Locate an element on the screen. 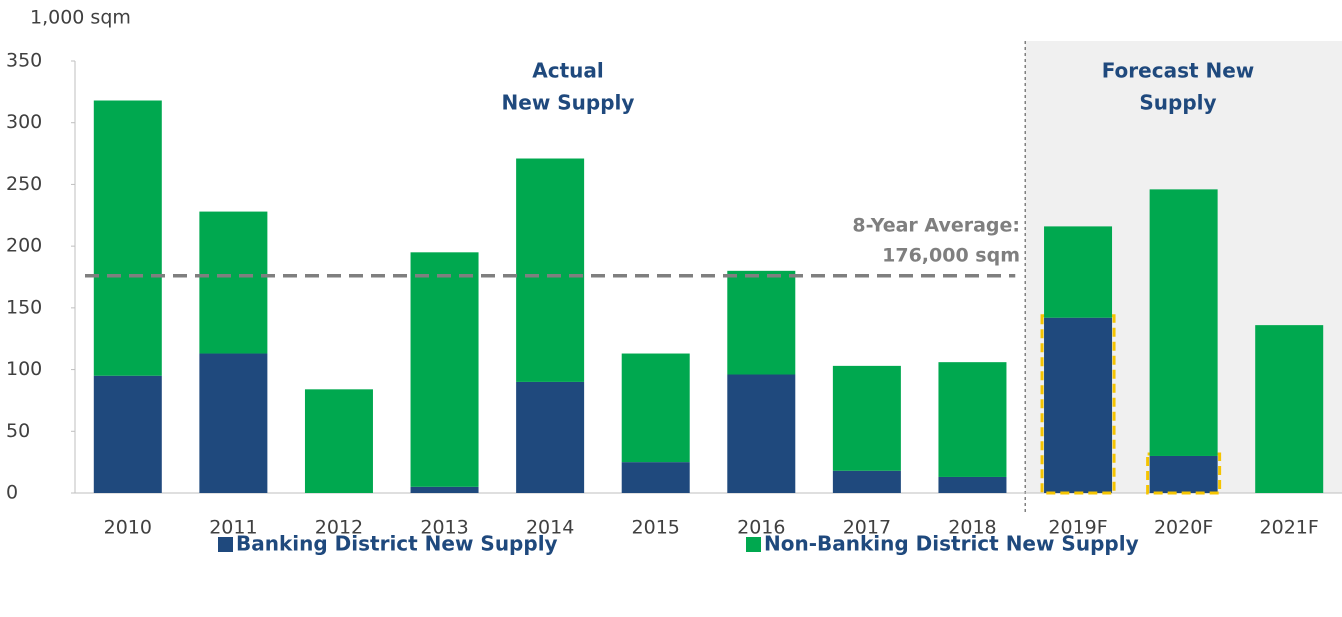 Image resolution: width=1342 pixels, height=617 pixels. y-tick-label: 50 is located at coordinates (18, 431).